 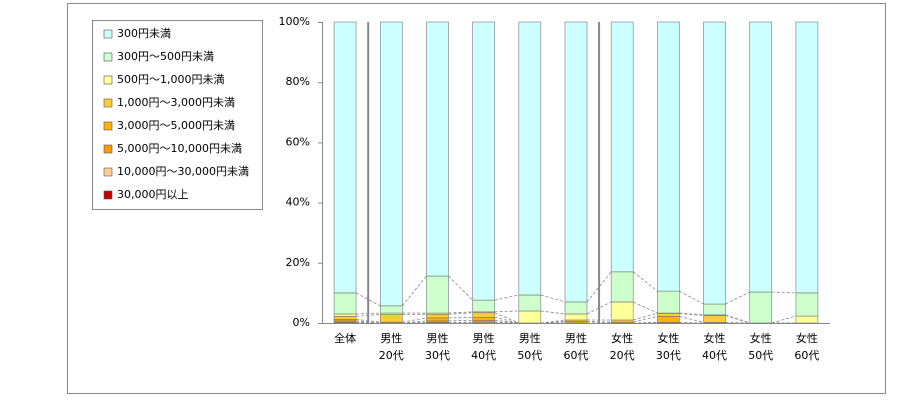 I want to click on legend-label: 1,000円～3,000円未満, so click(x=176, y=102).